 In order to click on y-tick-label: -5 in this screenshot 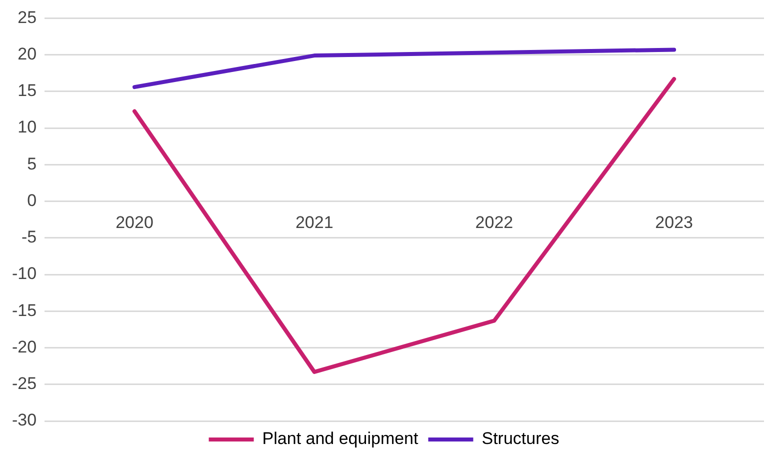, I will do `click(29, 237)`.